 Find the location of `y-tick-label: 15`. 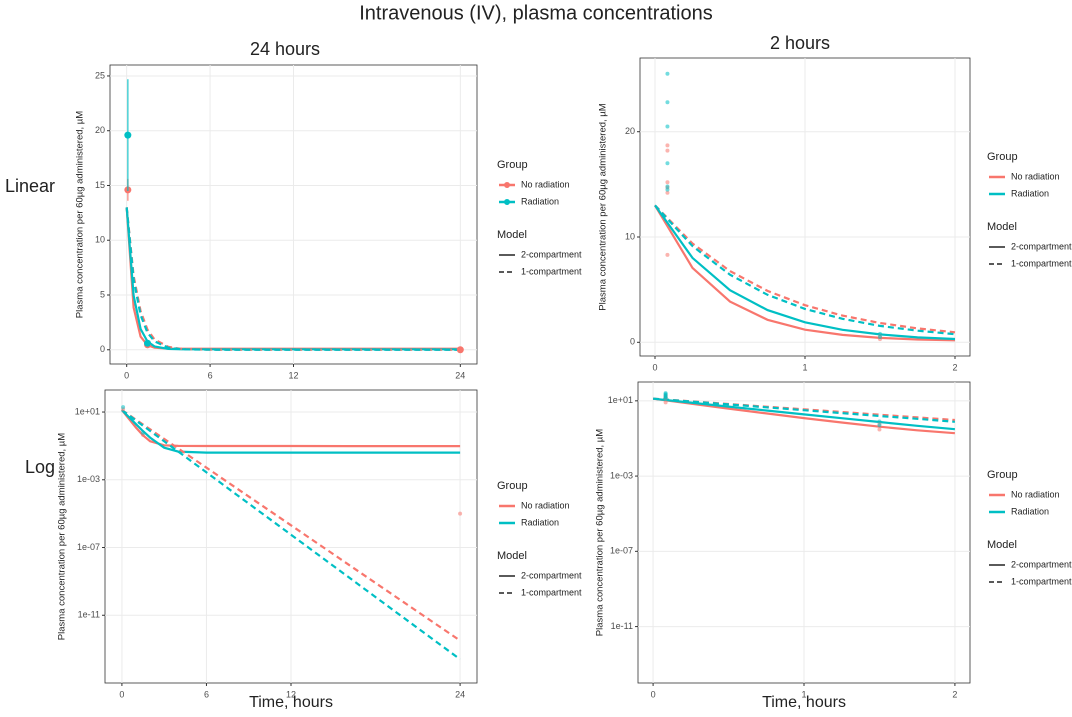

y-tick-label: 15 is located at coordinates (100, 185).